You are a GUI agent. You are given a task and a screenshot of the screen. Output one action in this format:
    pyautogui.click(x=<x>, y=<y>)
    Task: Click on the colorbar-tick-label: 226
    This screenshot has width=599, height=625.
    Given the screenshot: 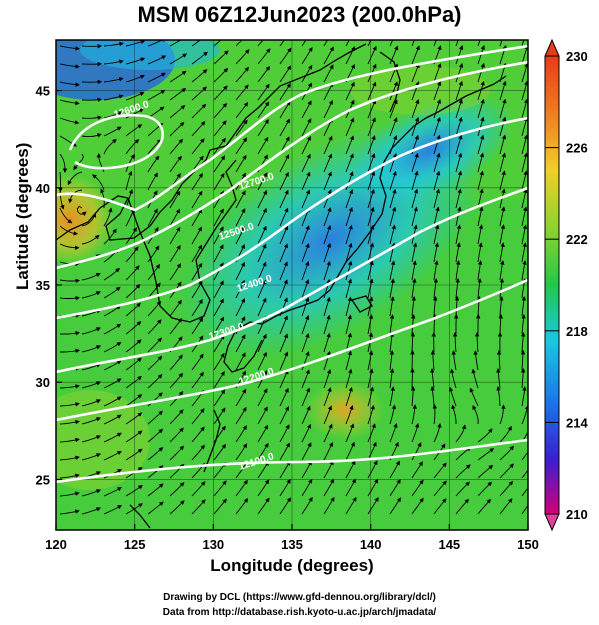 What is the action you would take?
    pyautogui.click(x=577, y=148)
    